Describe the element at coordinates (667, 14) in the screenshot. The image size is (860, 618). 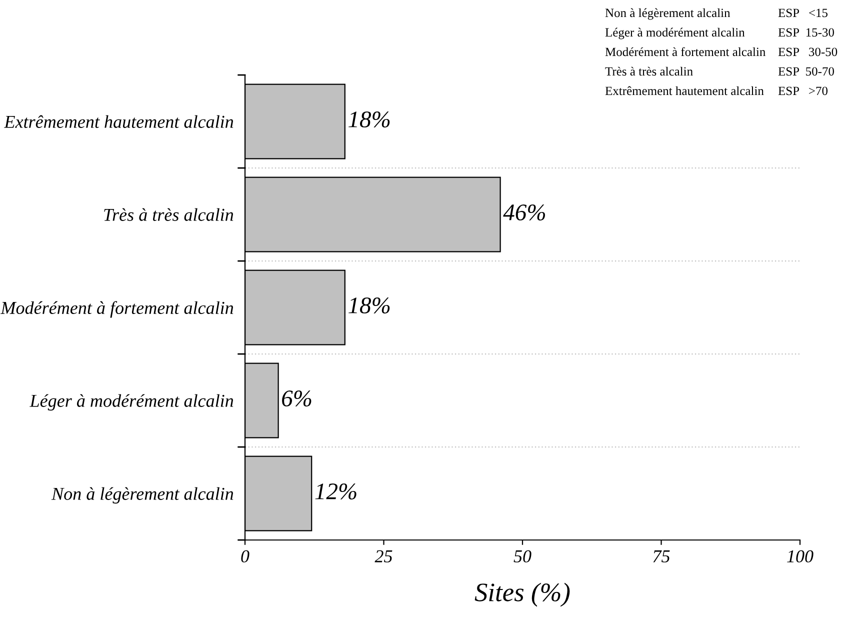
I see `text: Non à légèrement alcalin` at that location.